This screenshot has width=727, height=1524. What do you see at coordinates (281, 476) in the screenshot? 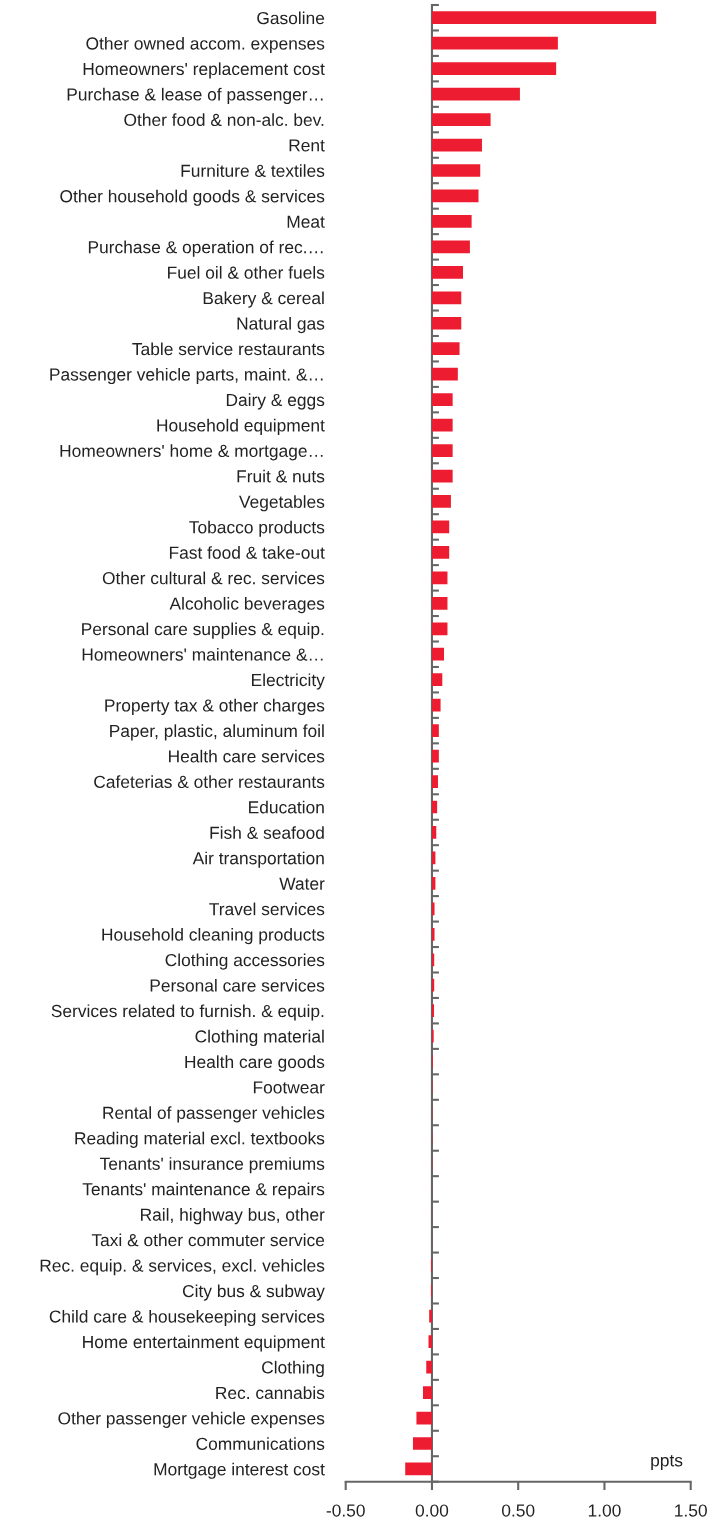
I see `y-tick-label: Fruit & nuts` at bounding box center [281, 476].